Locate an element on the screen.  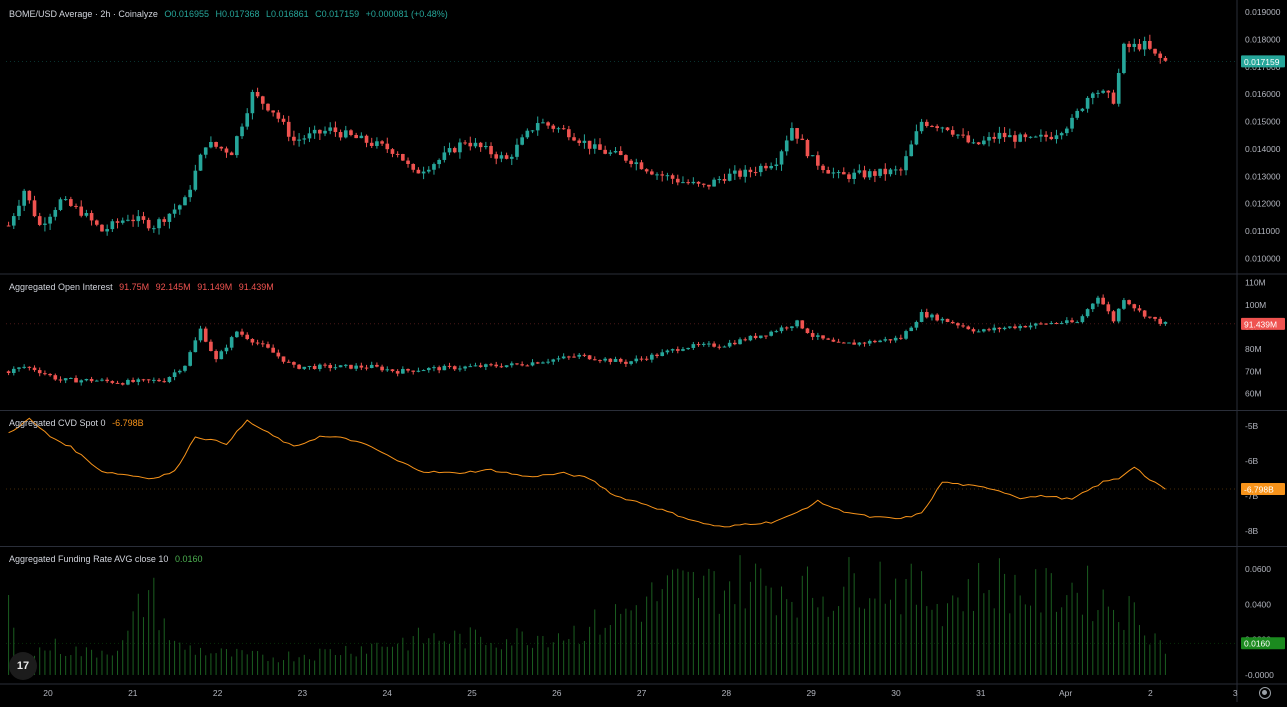
axis-tick-label: 0.019000 is located at coordinates (1263, 12).